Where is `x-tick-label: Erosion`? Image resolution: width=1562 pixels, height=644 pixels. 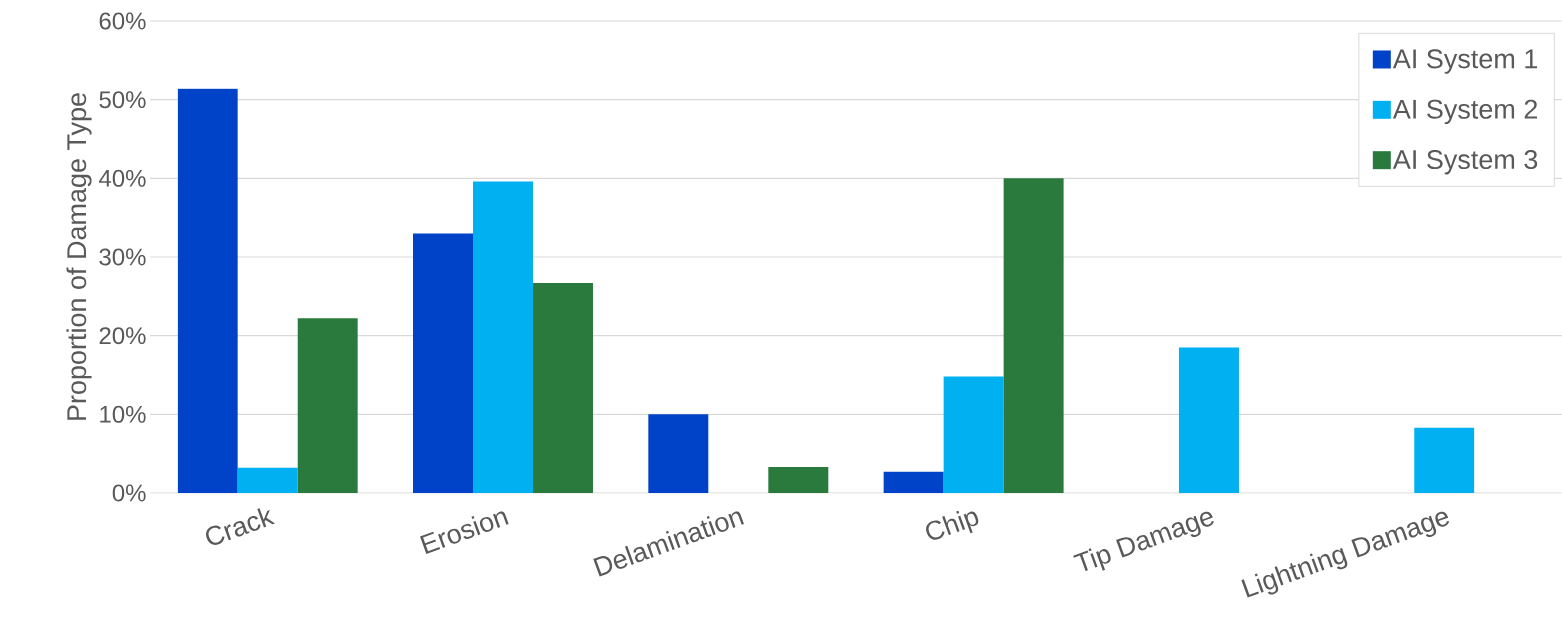 x-tick-label: Erosion is located at coordinates (464, 532).